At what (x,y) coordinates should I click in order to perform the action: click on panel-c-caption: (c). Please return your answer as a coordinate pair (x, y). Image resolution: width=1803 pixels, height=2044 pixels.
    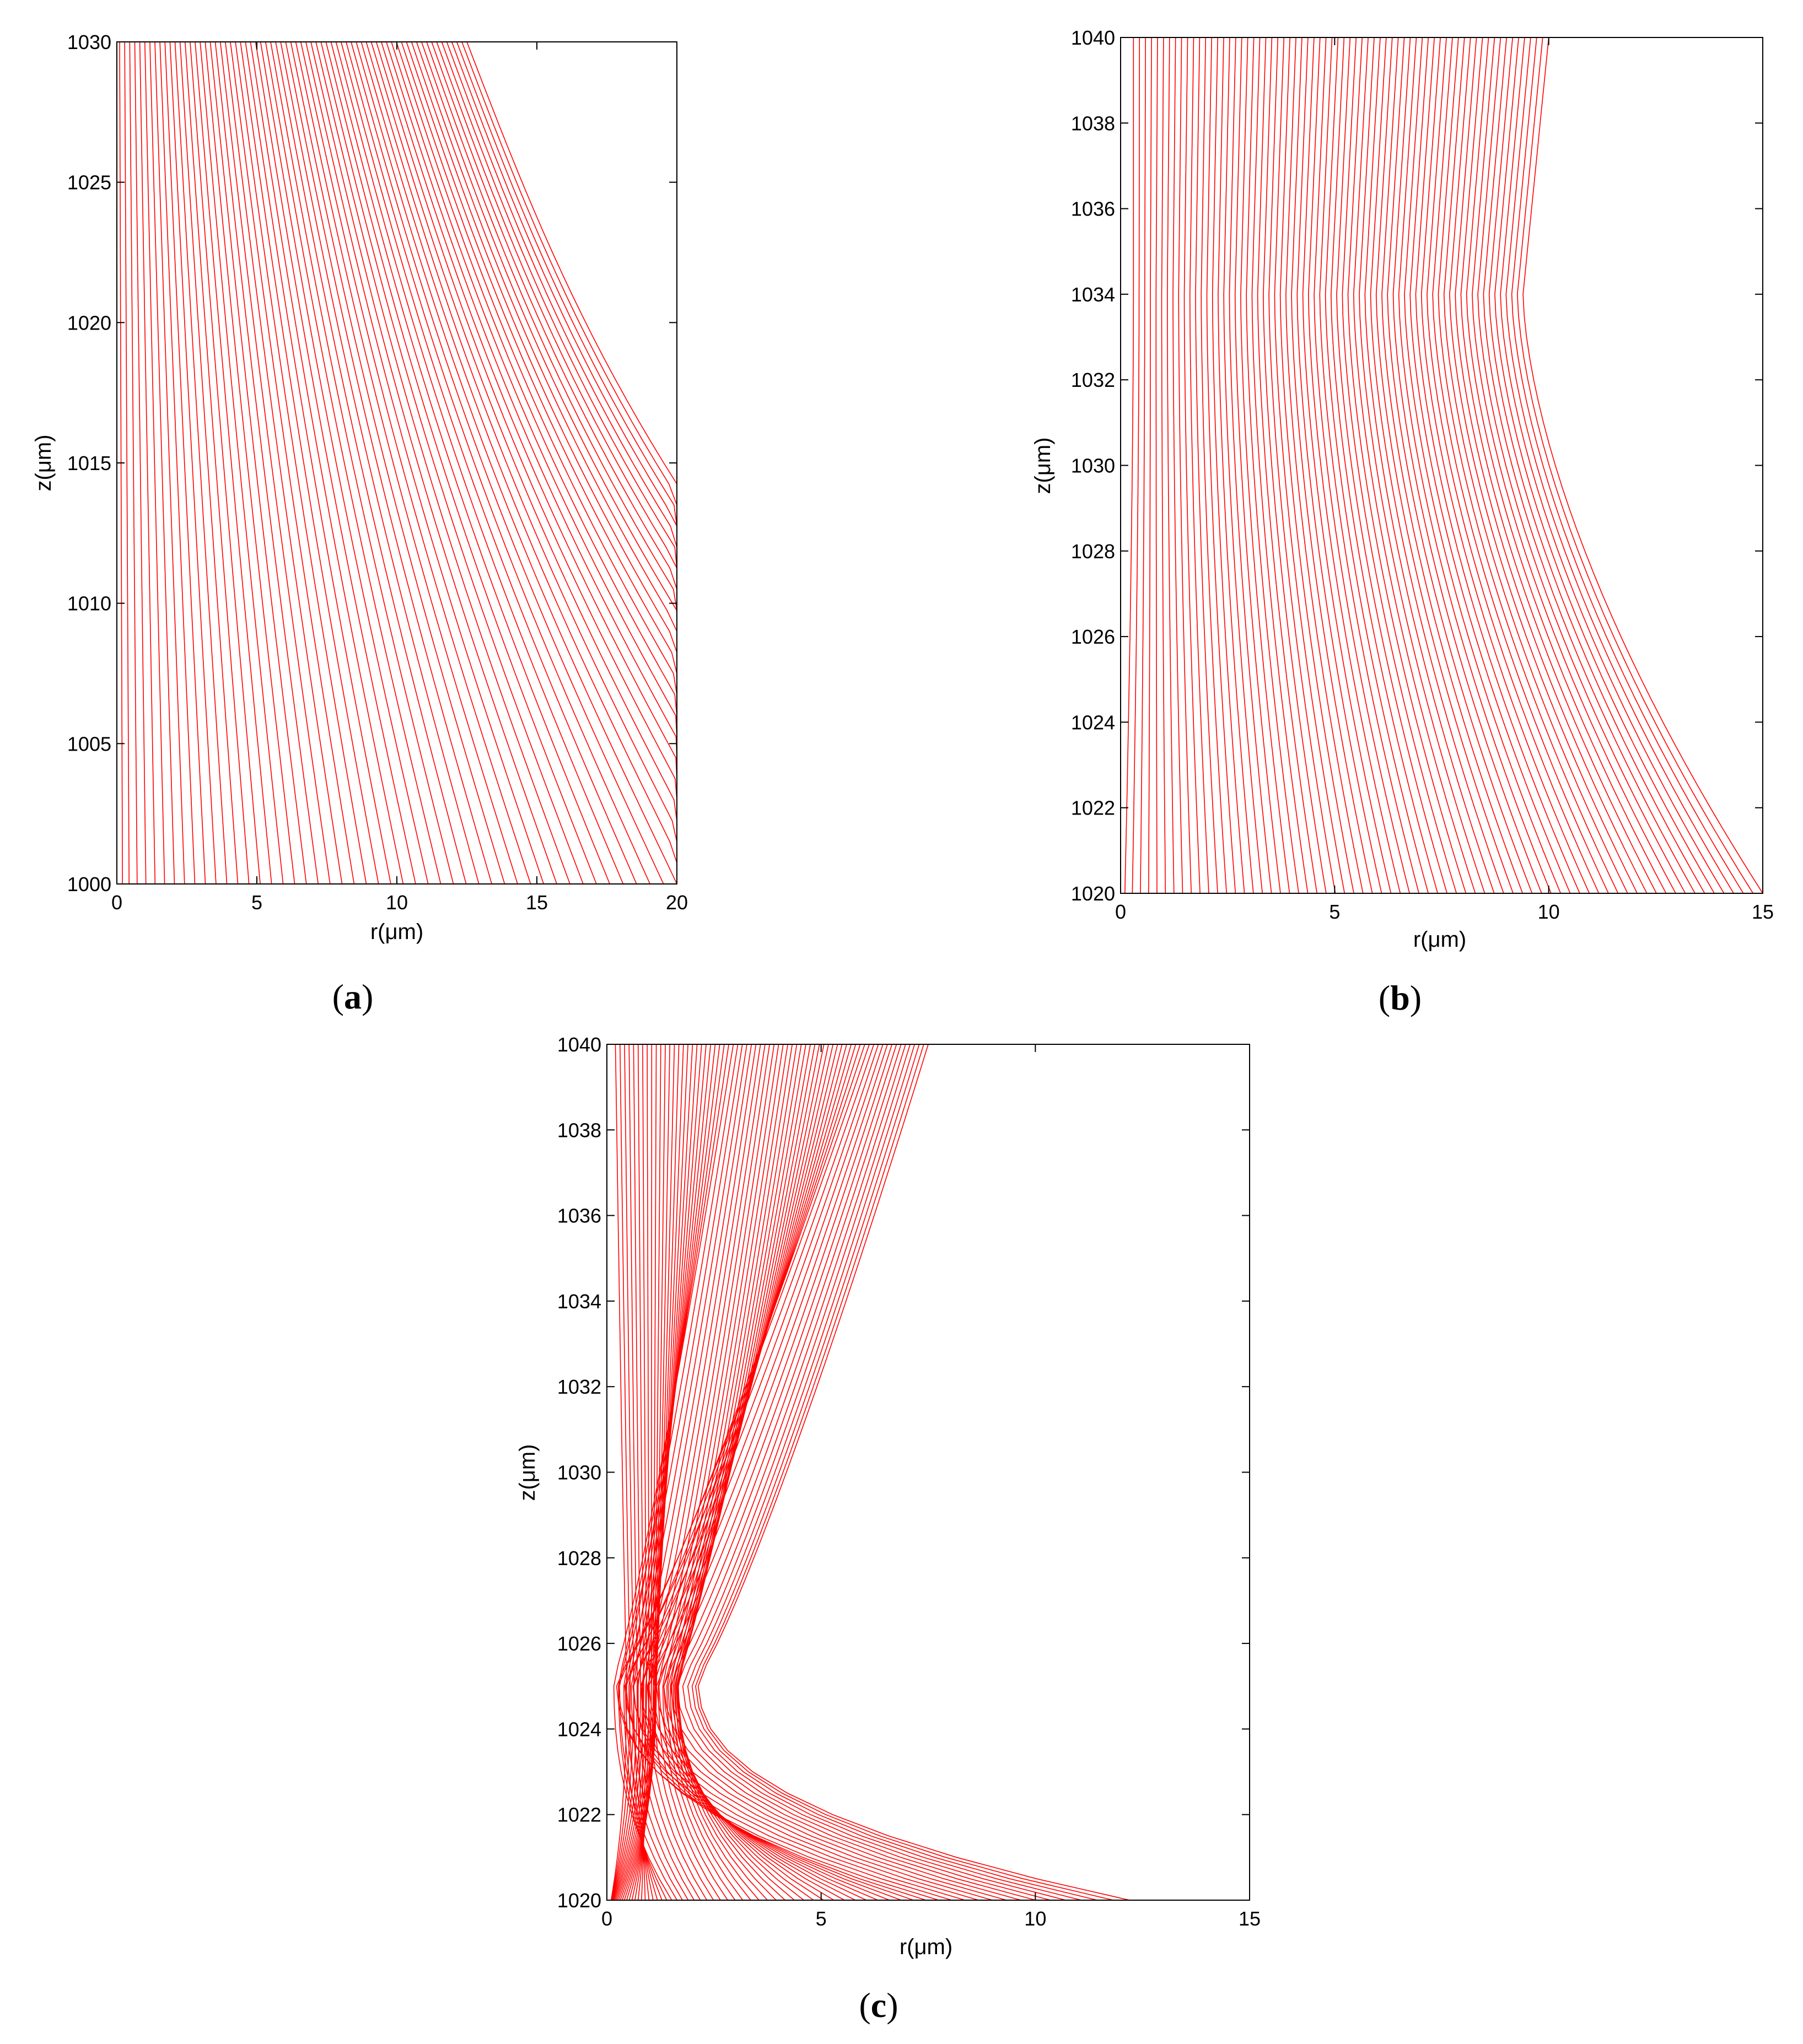
    Looking at the image, I should click on (878, 2005).